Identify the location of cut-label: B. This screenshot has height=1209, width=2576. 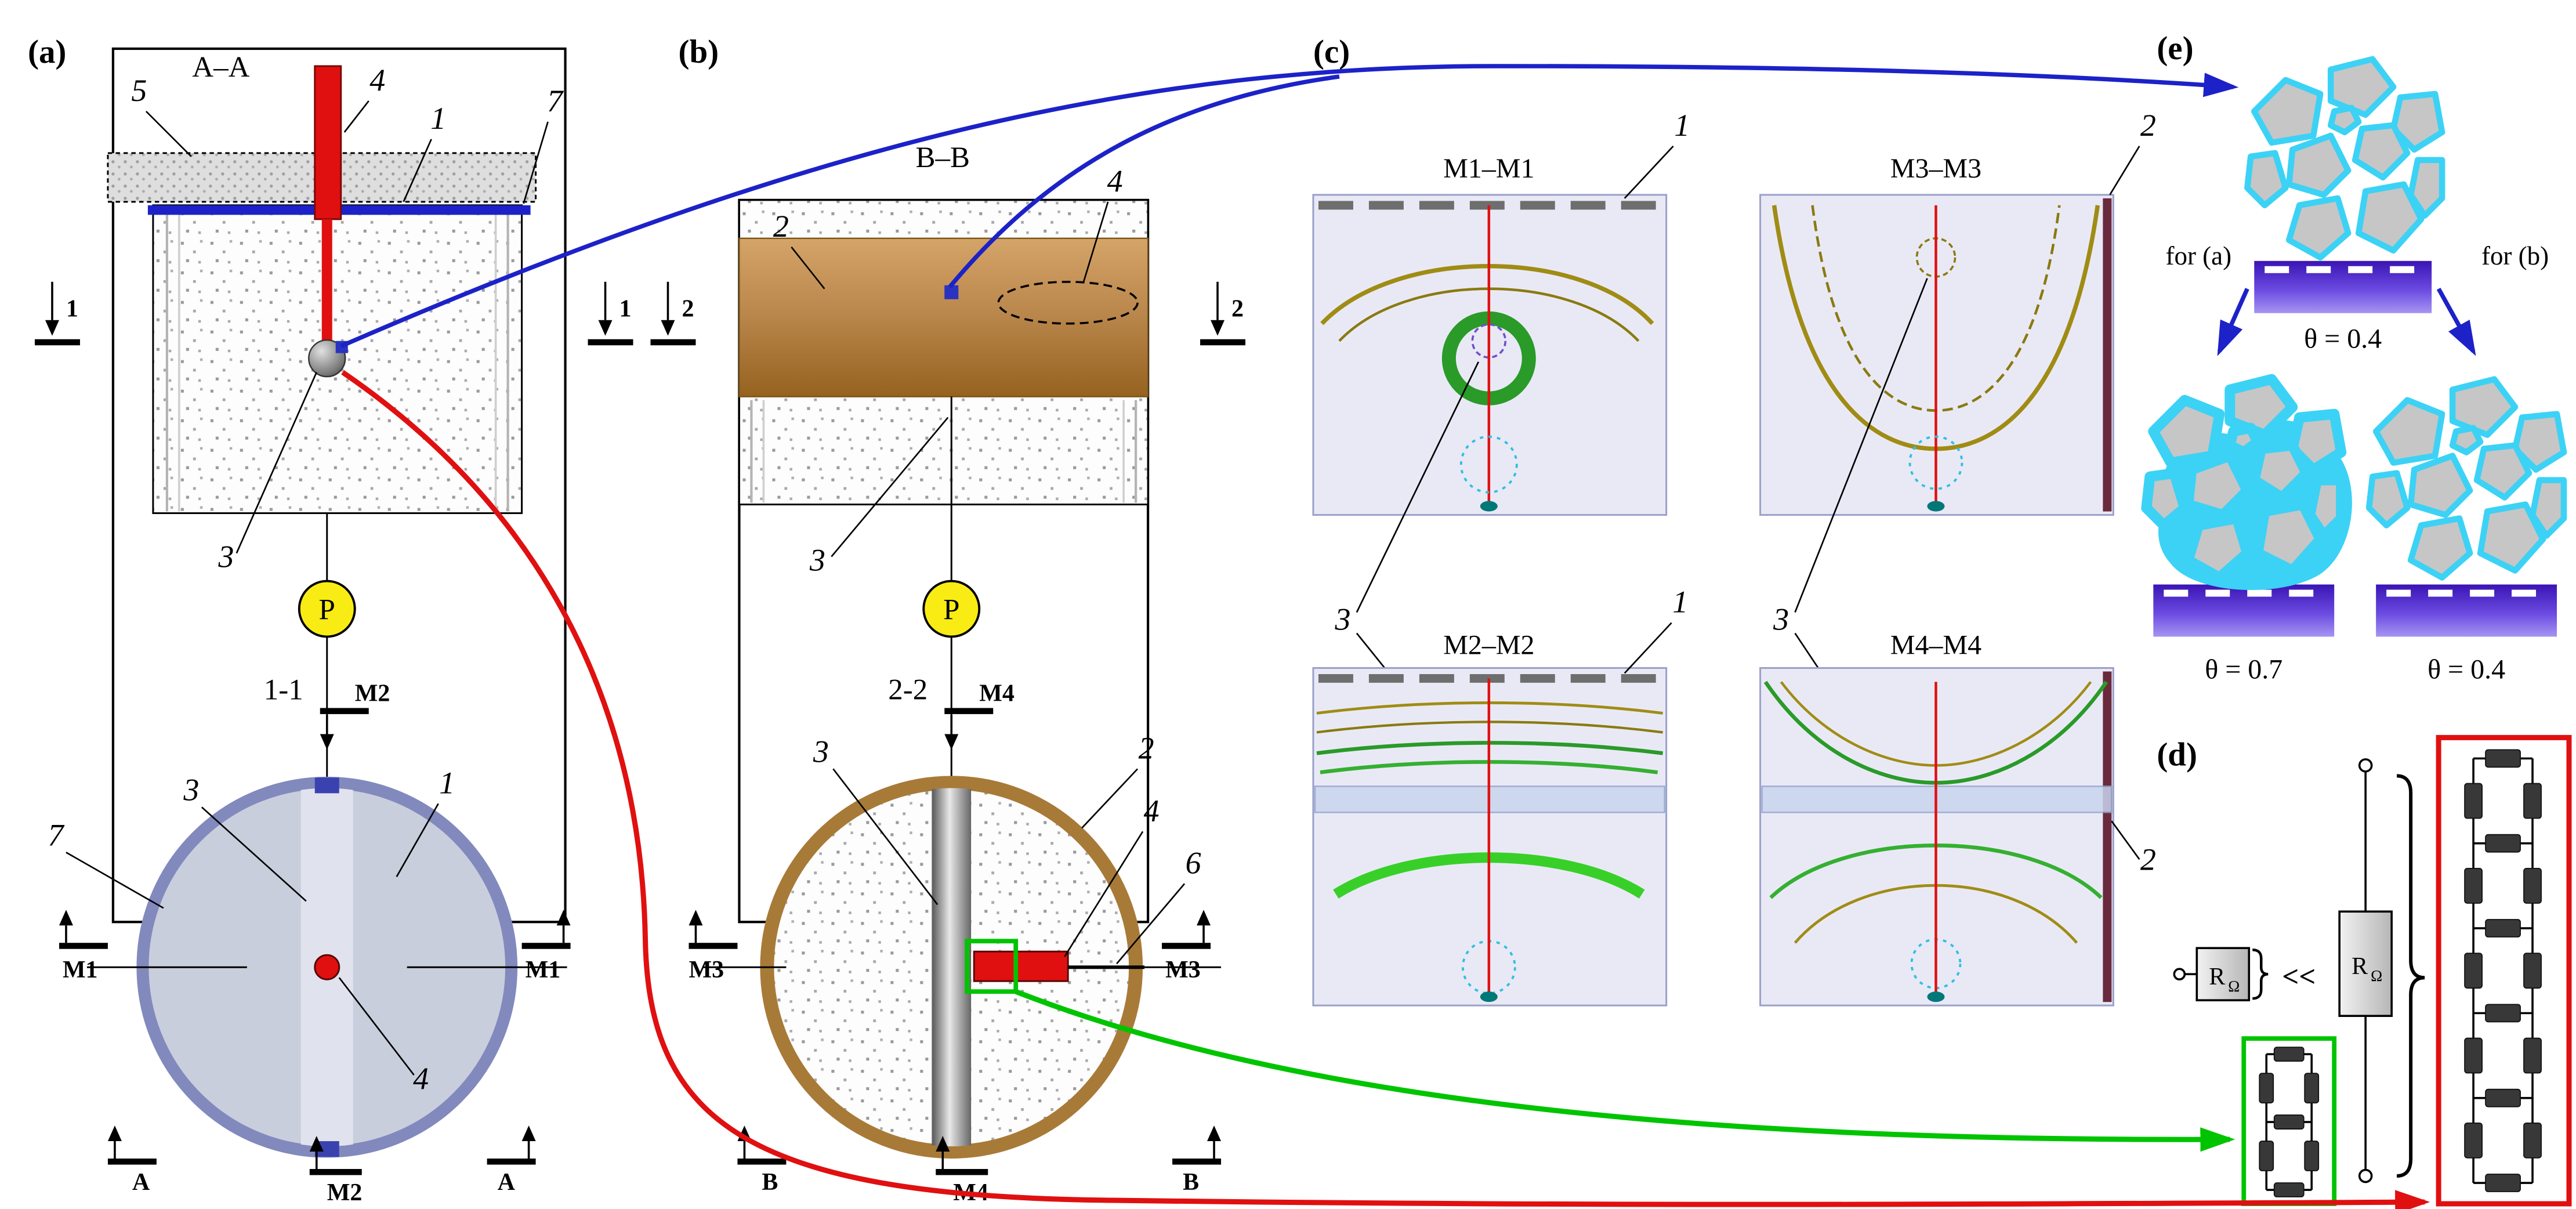
(770, 1182).